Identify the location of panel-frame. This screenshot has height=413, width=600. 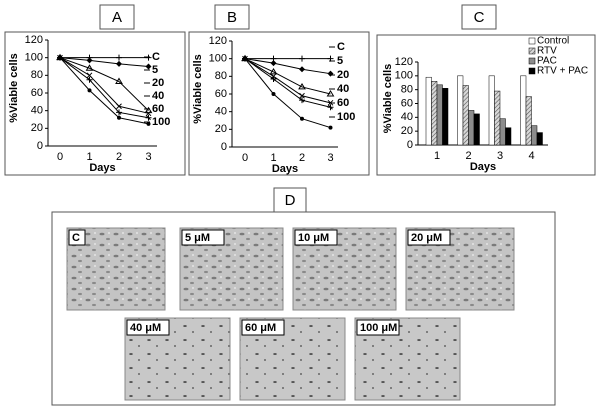
(486, 105).